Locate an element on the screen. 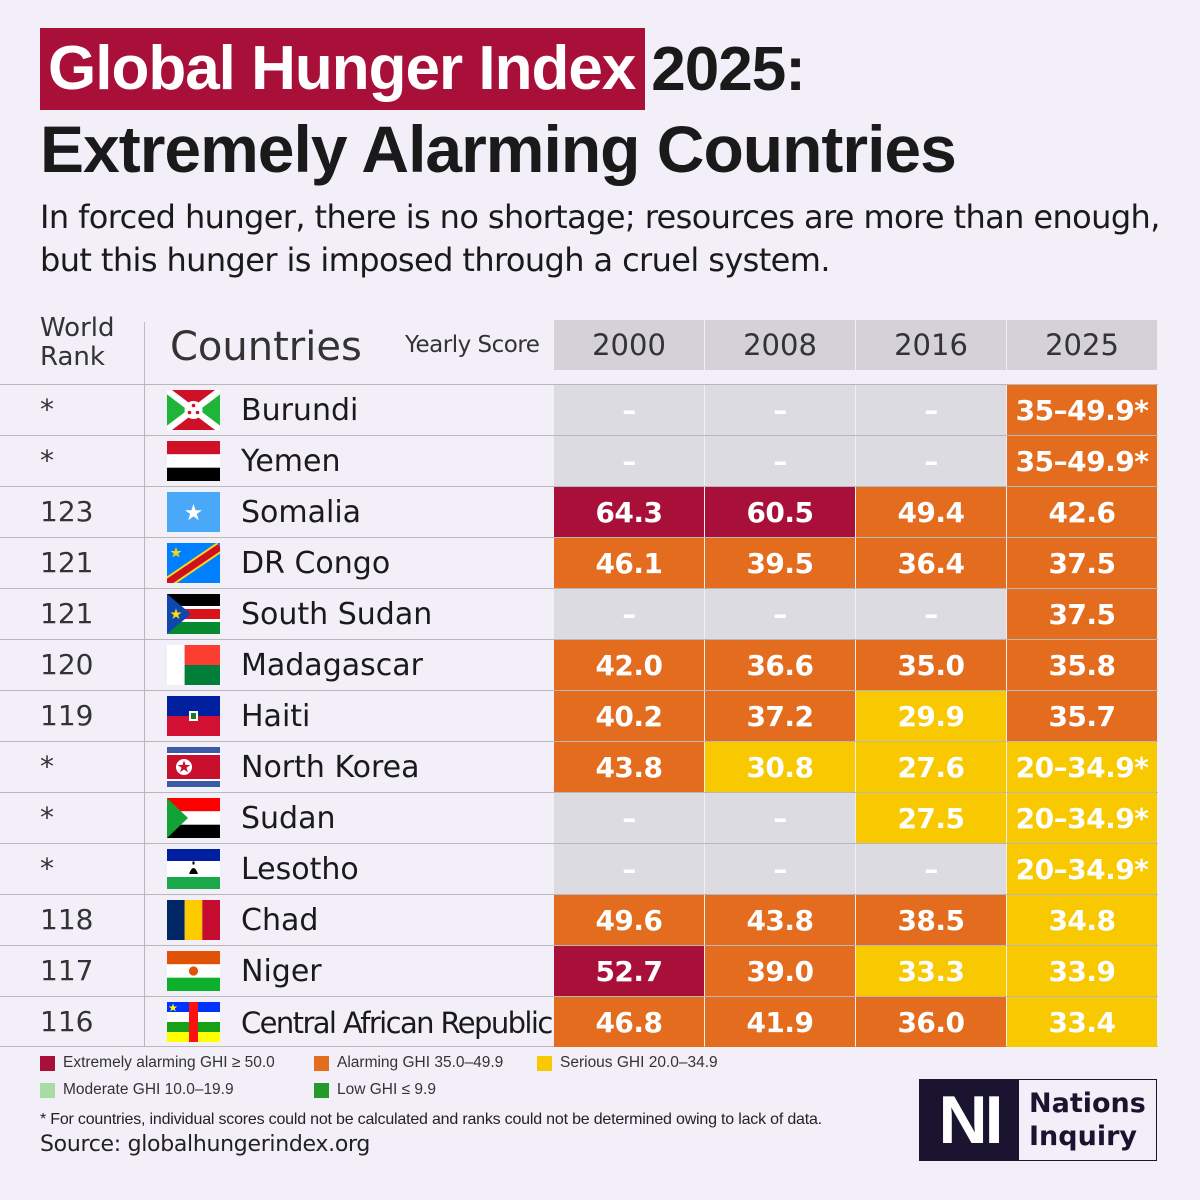 This screenshot has width=1200, height=1200. table-row: * Yemen – – –35–49.9* is located at coordinates (579, 460).